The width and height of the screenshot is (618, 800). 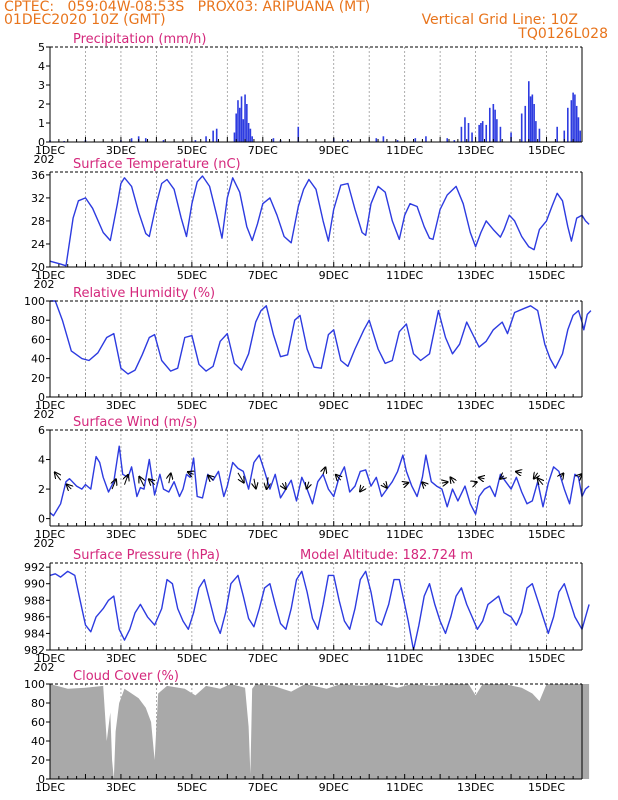 I want to click on y-tick-label: 28, so click(x=38, y=221).